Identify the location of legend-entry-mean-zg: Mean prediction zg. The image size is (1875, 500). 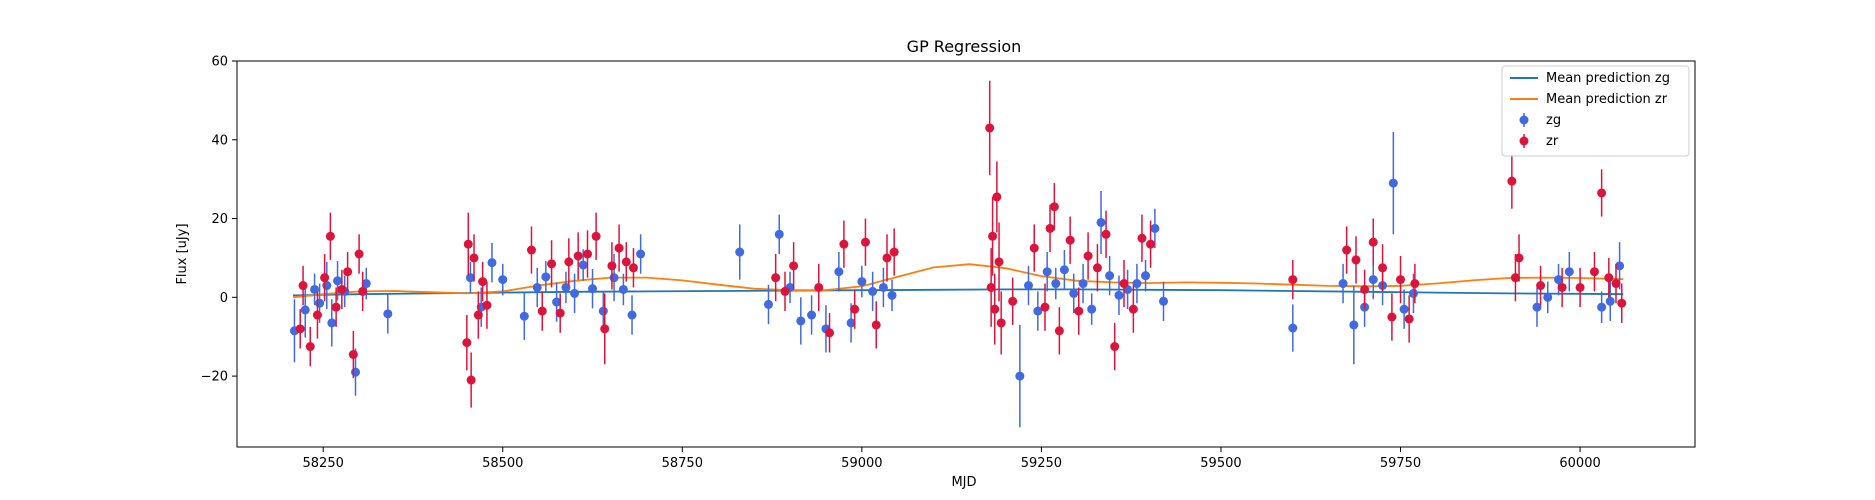
(1608, 78).